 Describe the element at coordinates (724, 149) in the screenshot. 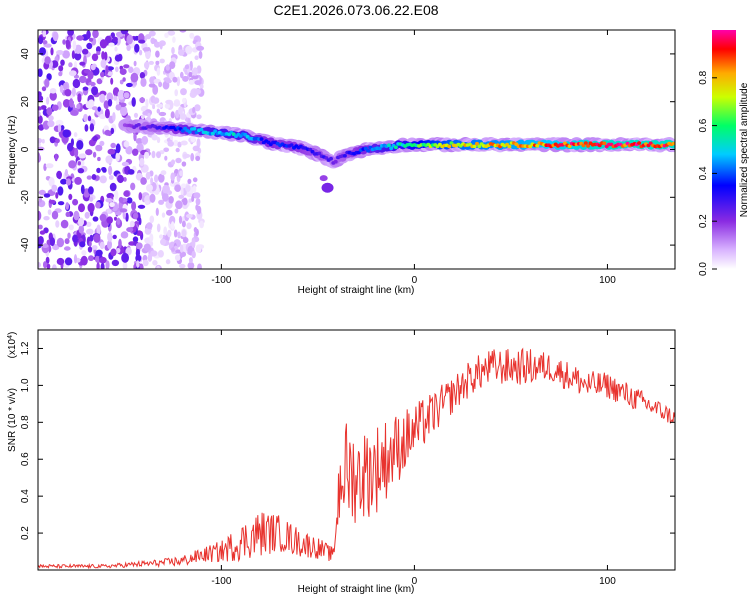

I see `colorbar-gradient` at that location.